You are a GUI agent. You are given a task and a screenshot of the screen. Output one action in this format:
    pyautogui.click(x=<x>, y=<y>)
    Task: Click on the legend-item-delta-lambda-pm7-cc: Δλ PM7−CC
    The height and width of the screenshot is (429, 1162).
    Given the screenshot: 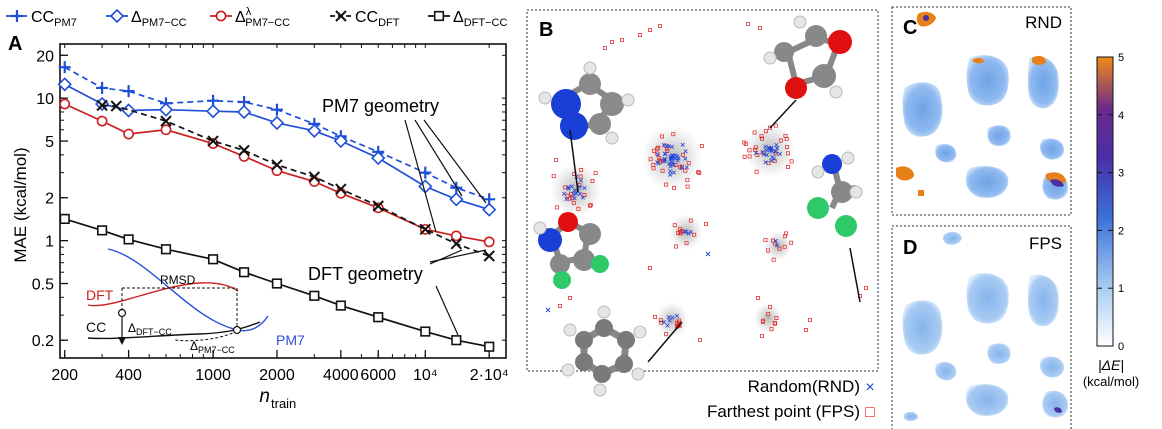 What is the action you would take?
    pyautogui.click(x=250, y=17)
    